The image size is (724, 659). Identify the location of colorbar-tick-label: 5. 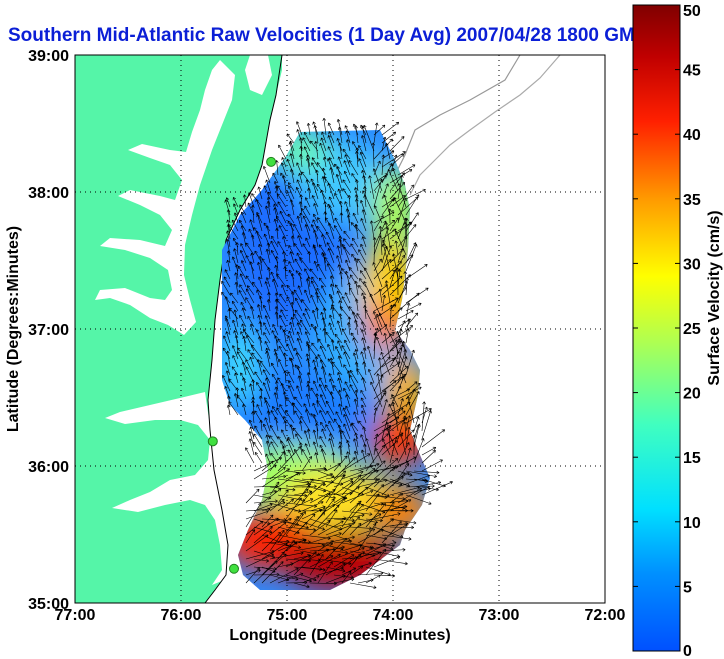
(687, 587).